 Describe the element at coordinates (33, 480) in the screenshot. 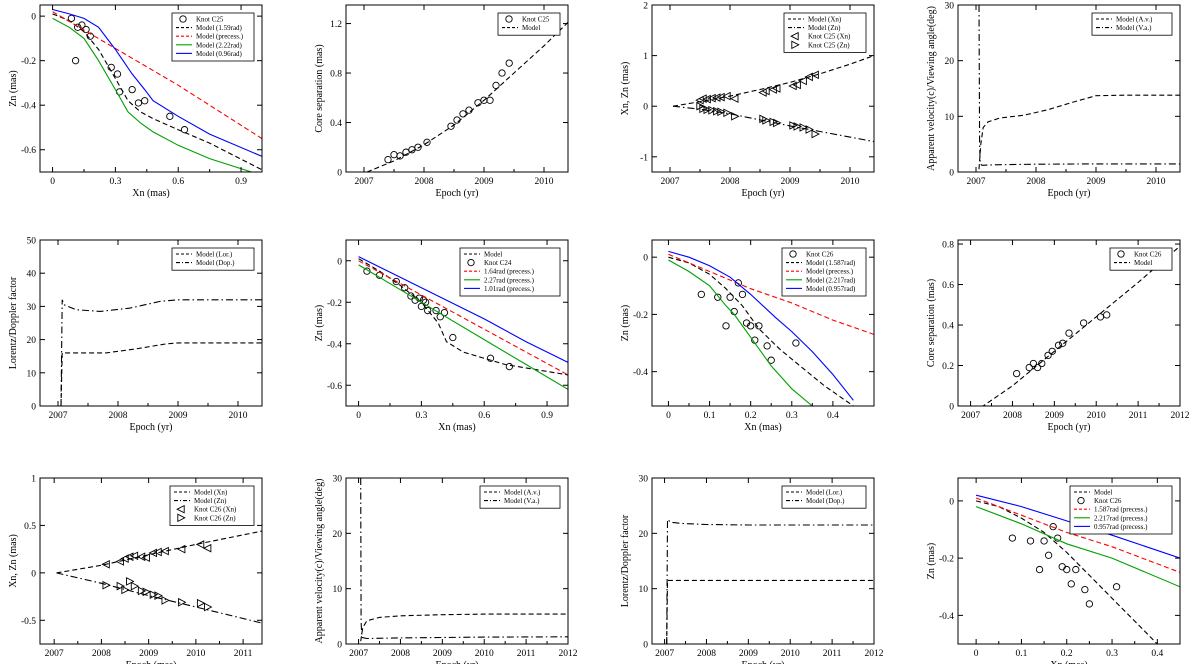

I see `y-tick-label: 1` at that location.